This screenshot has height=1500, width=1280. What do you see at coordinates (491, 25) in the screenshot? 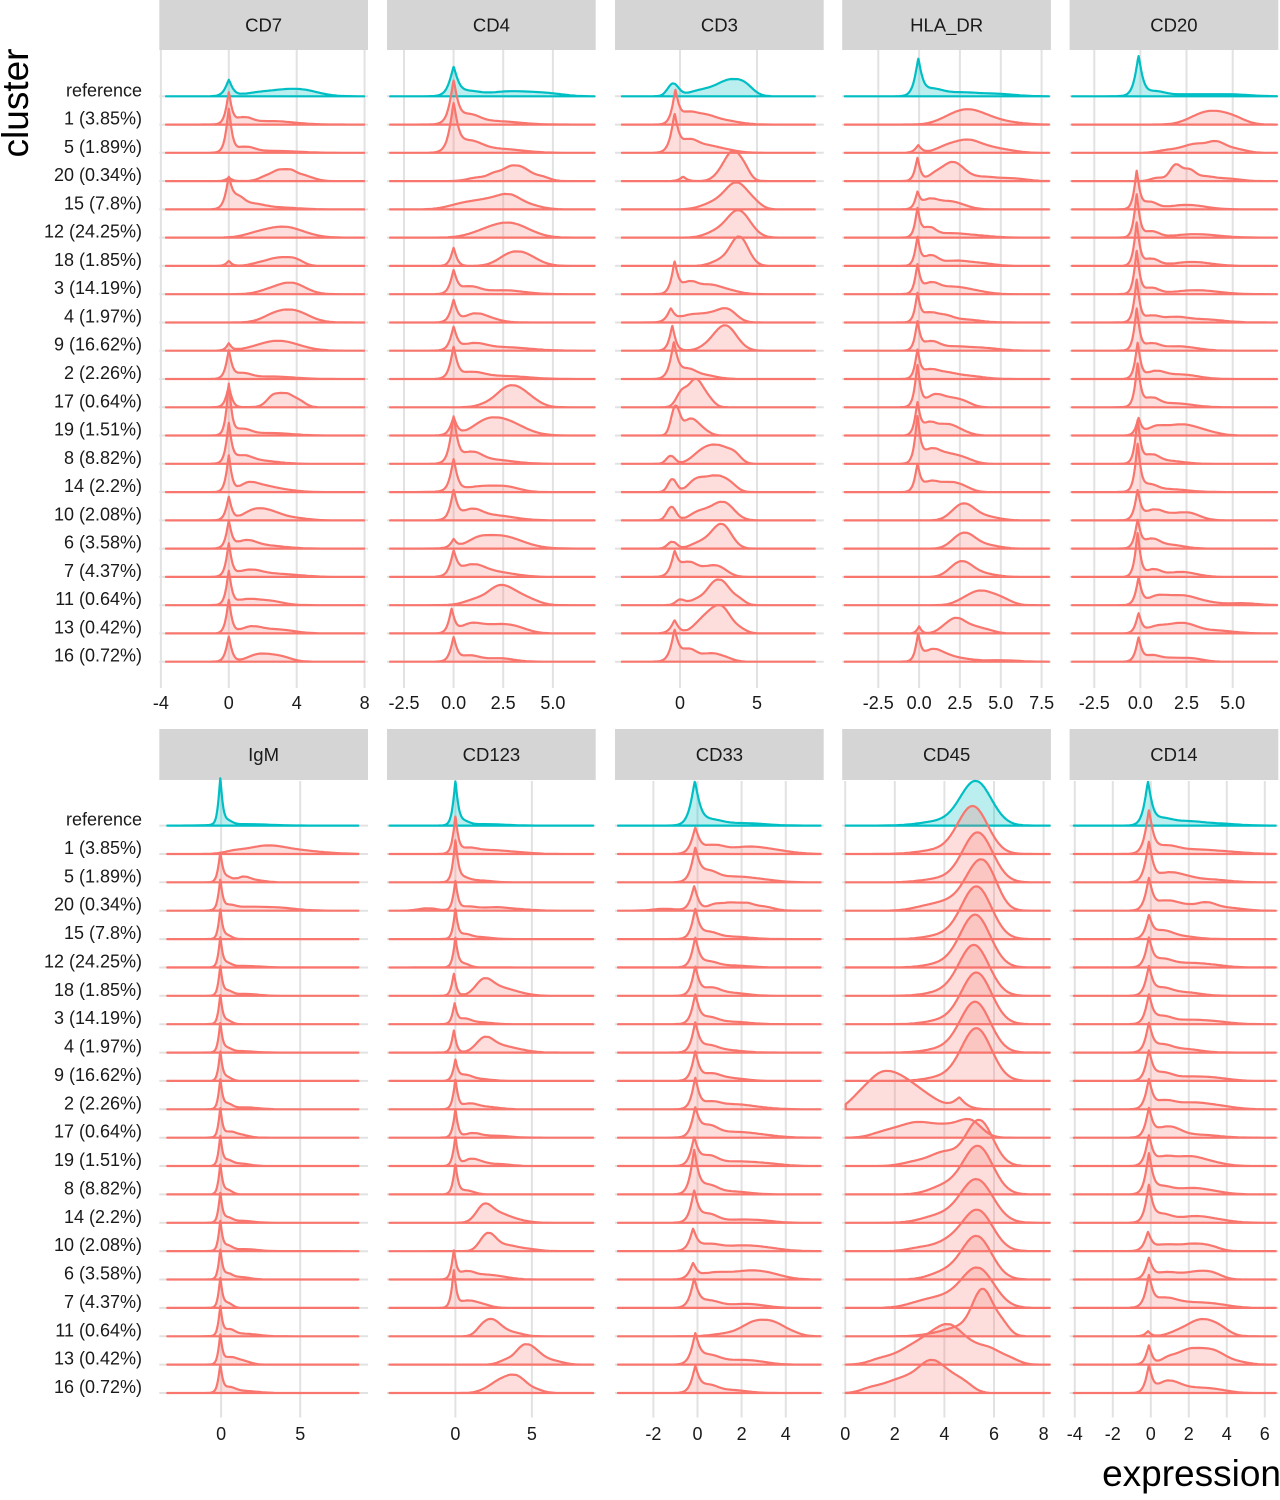
I see `svg-text: CD4` at bounding box center [491, 25].